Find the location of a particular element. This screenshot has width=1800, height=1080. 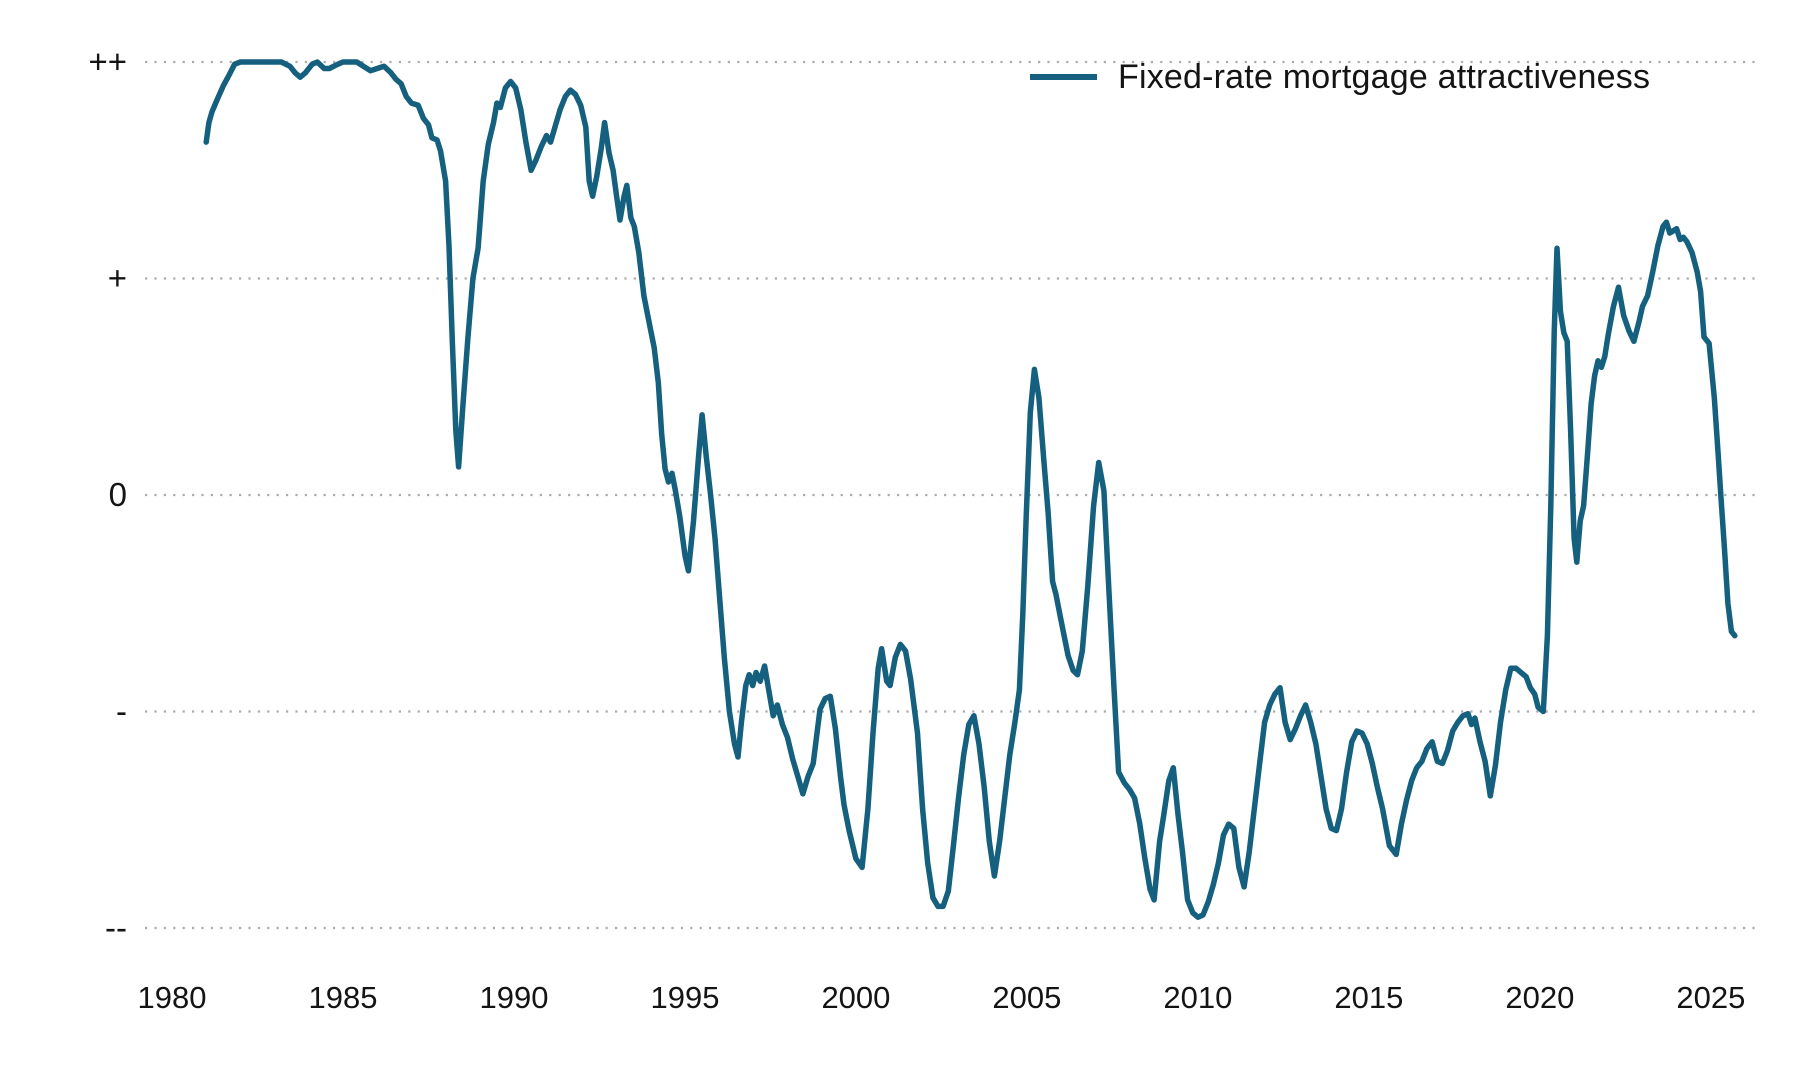

x-tick-label: 1990 is located at coordinates (513, 997).